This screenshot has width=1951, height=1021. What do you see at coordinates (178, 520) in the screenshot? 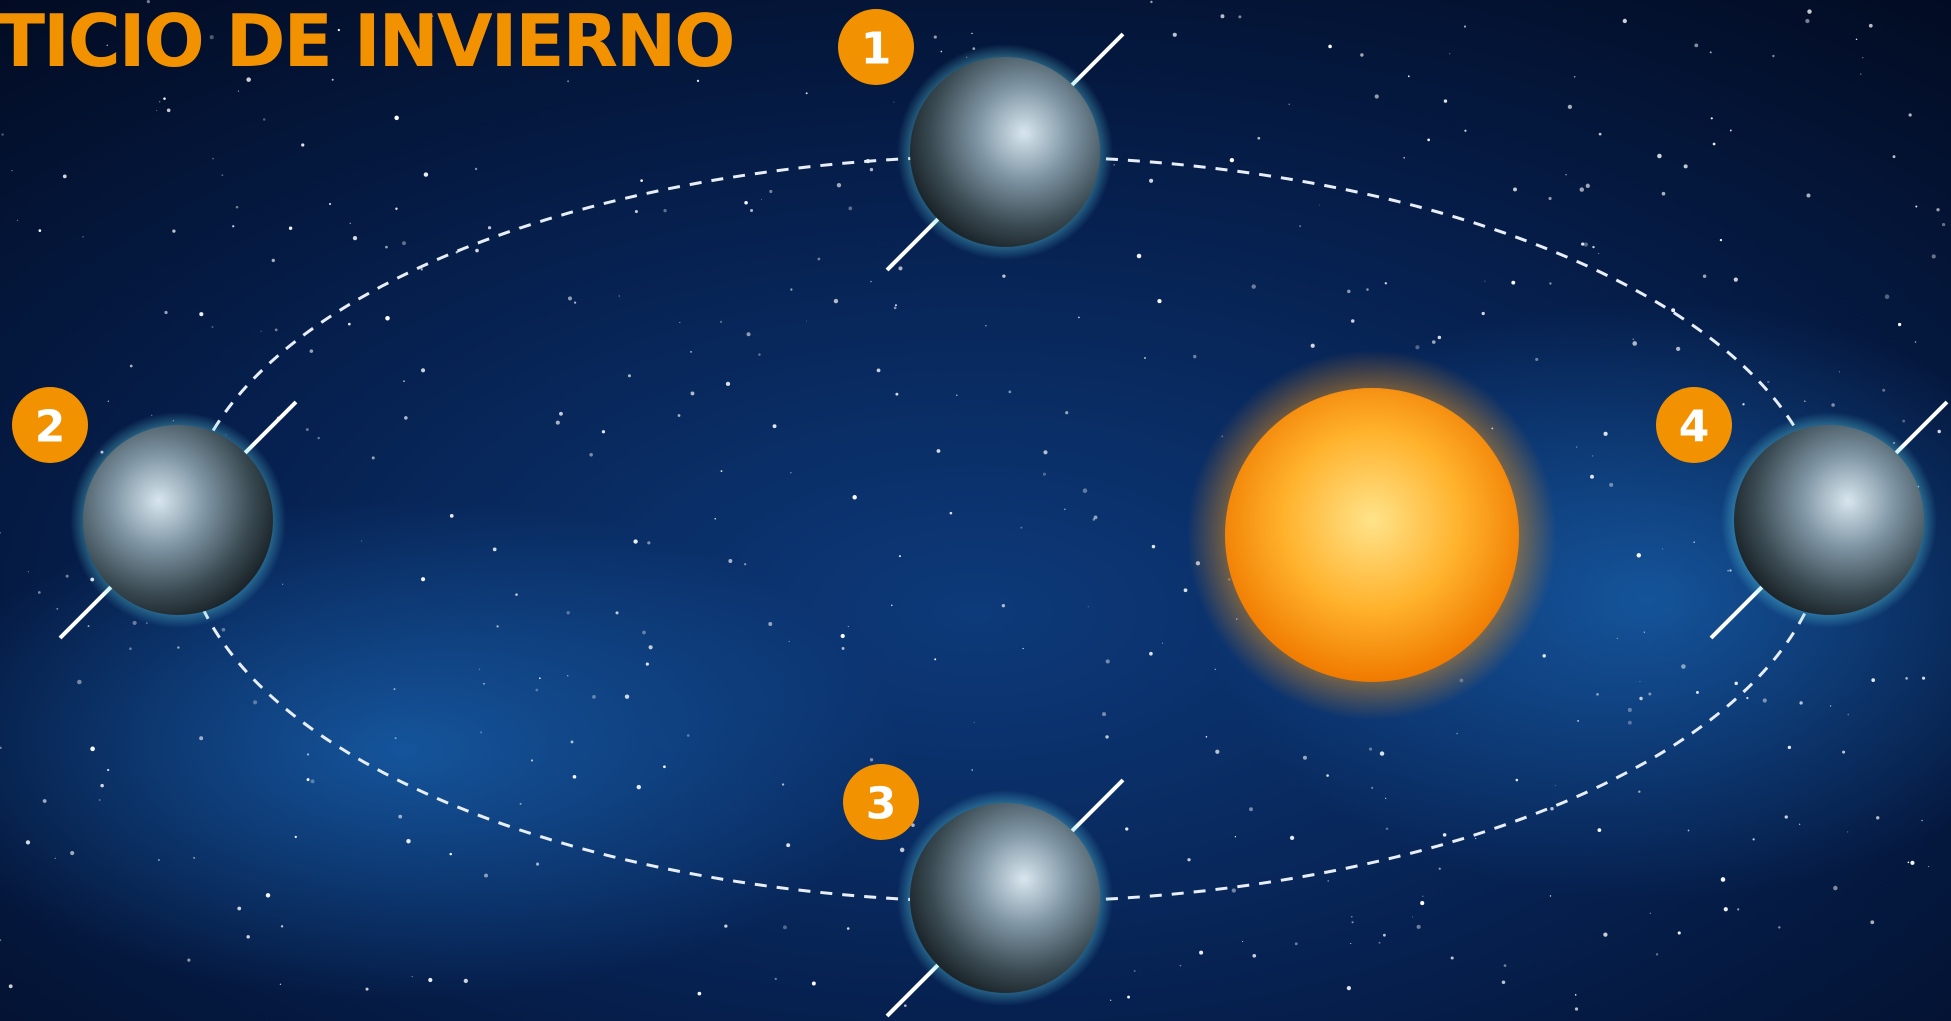
I see `earth` at bounding box center [178, 520].